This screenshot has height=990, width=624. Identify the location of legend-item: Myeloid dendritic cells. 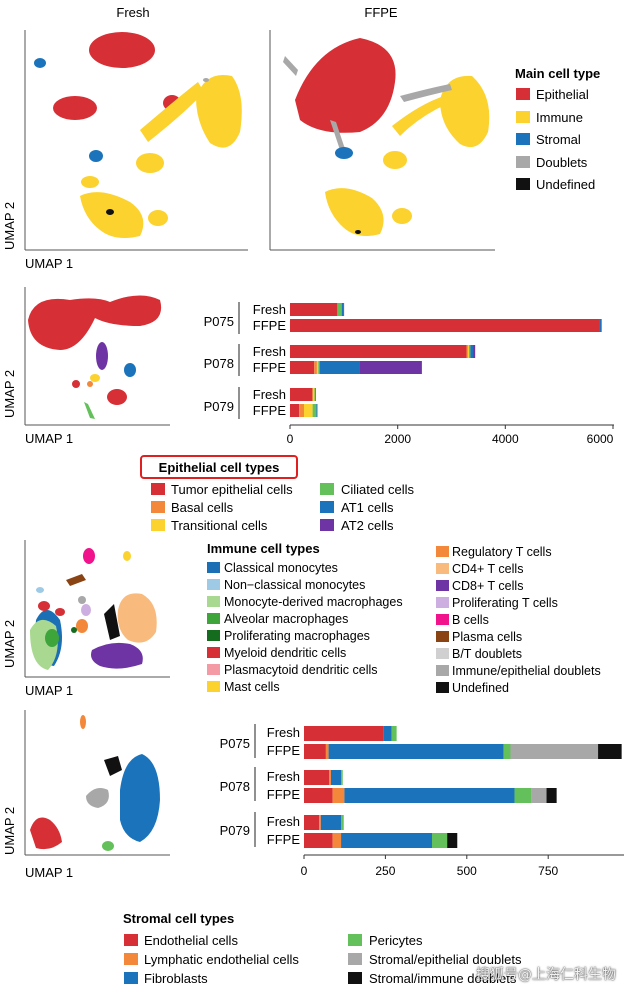
(285, 653).